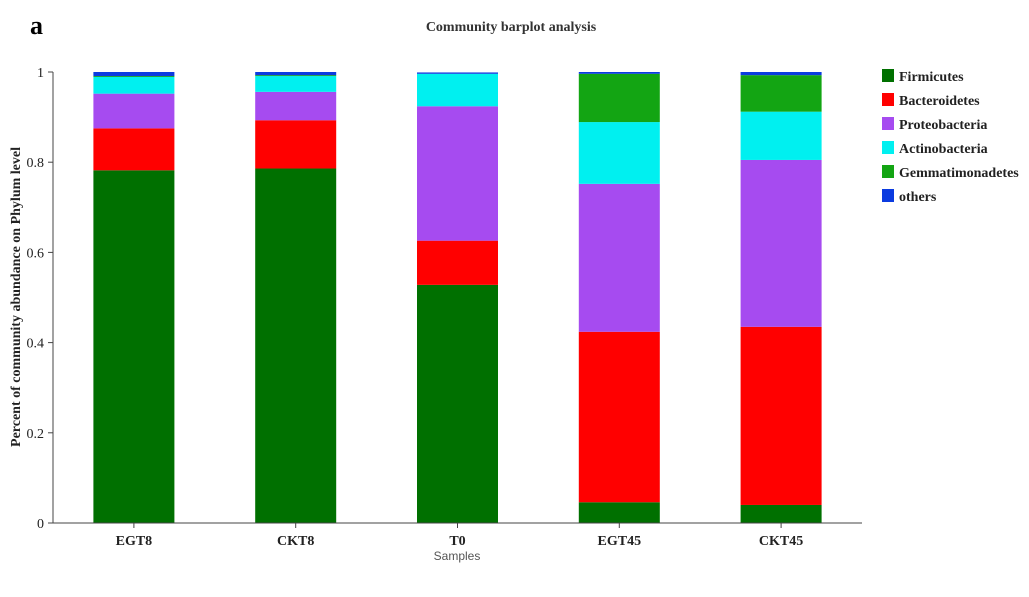 This screenshot has height=597, width=1029. Describe the element at coordinates (457, 556) in the screenshot. I see `x-axis-label: Samples` at that location.